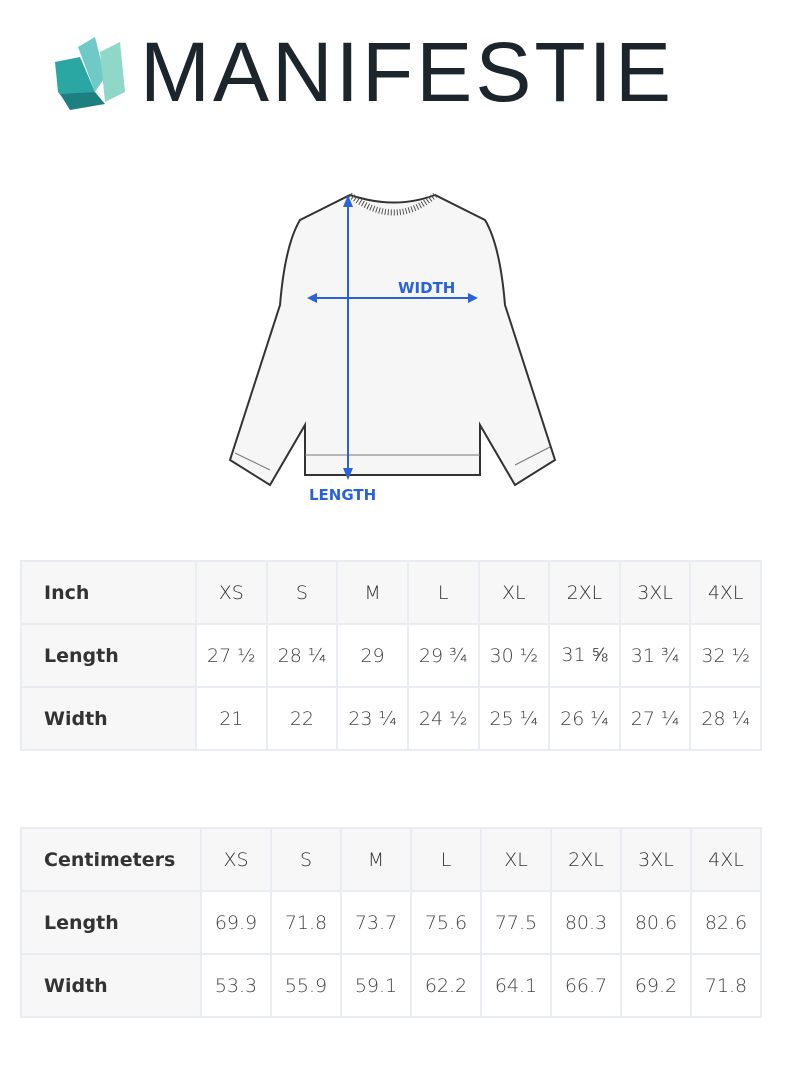 The image size is (794, 1069). What do you see at coordinates (376, 922) in the screenshot?
I see `cell: 73.7` at bounding box center [376, 922].